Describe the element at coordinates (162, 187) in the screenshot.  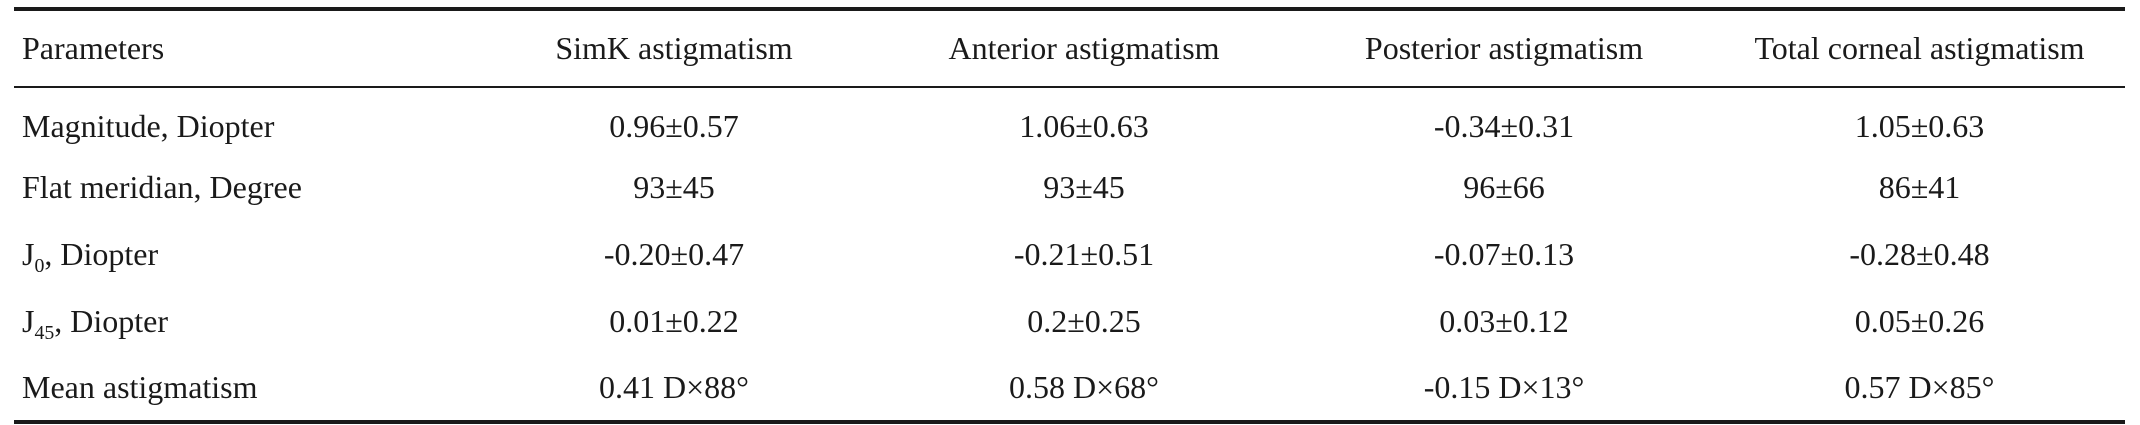
I see `row-label-flat-meridian: Flat meridian, Degree` at that location.